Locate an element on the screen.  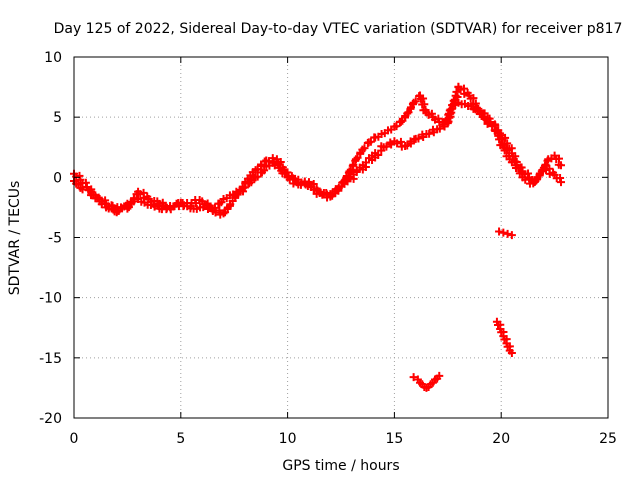
y-axis-title: SDTVAR / TECUs is located at coordinates (15, 238).